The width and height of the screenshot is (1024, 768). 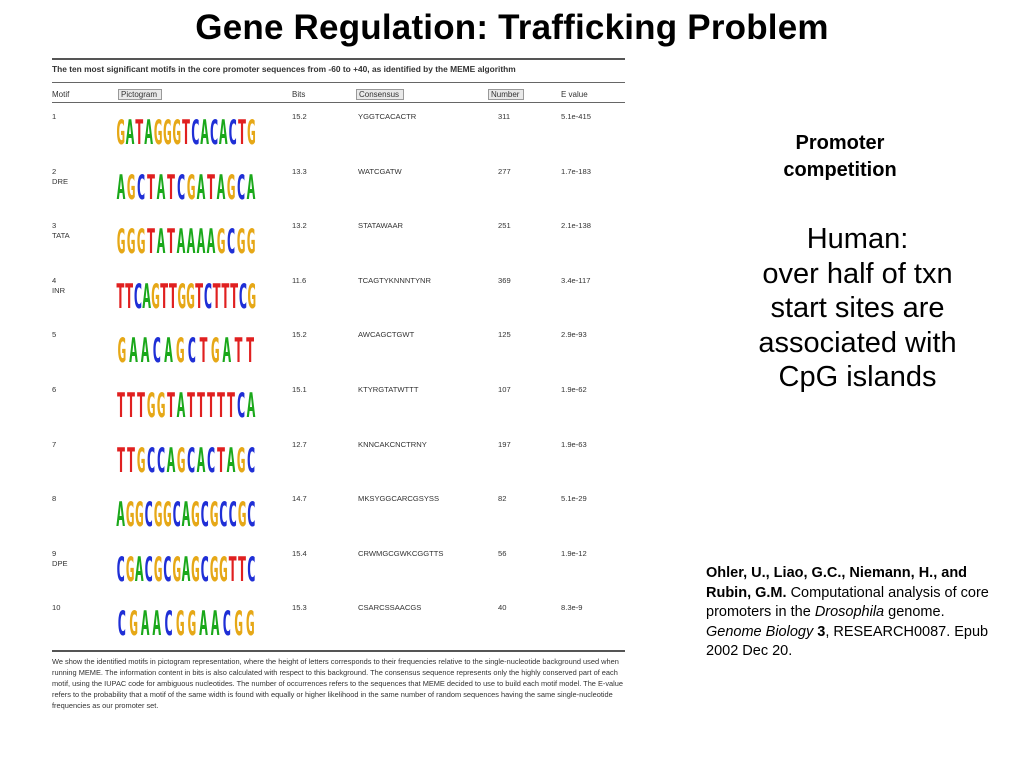 What do you see at coordinates (338, 102) in the screenshot?
I see `table-header-rule` at bounding box center [338, 102].